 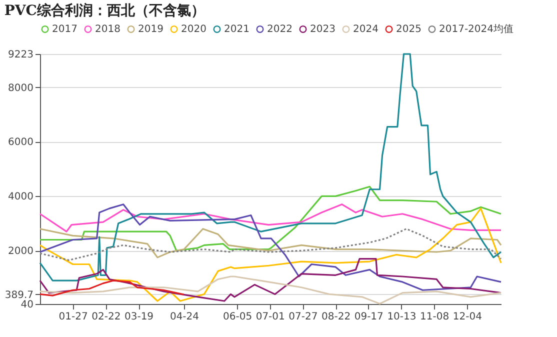 What do you see at coordinates (467, 317) in the screenshot?
I see `x-tick-label: 12-04` at bounding box center [467, 317].